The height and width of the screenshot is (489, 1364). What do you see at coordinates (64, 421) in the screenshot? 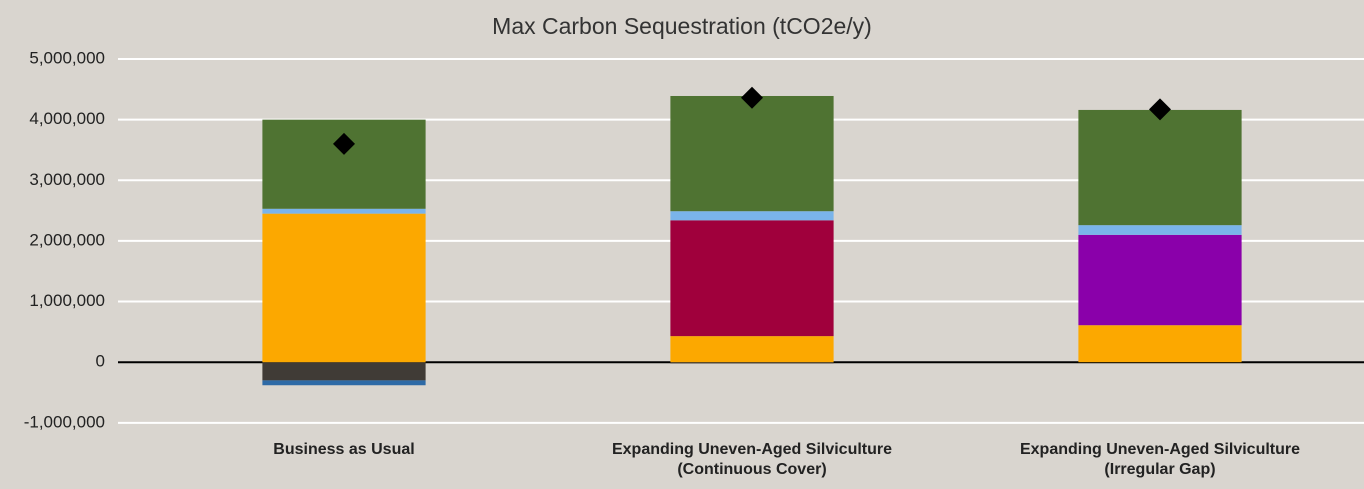
I see `y-tick-label: -1,000,000` at bounding box center [64, 421].